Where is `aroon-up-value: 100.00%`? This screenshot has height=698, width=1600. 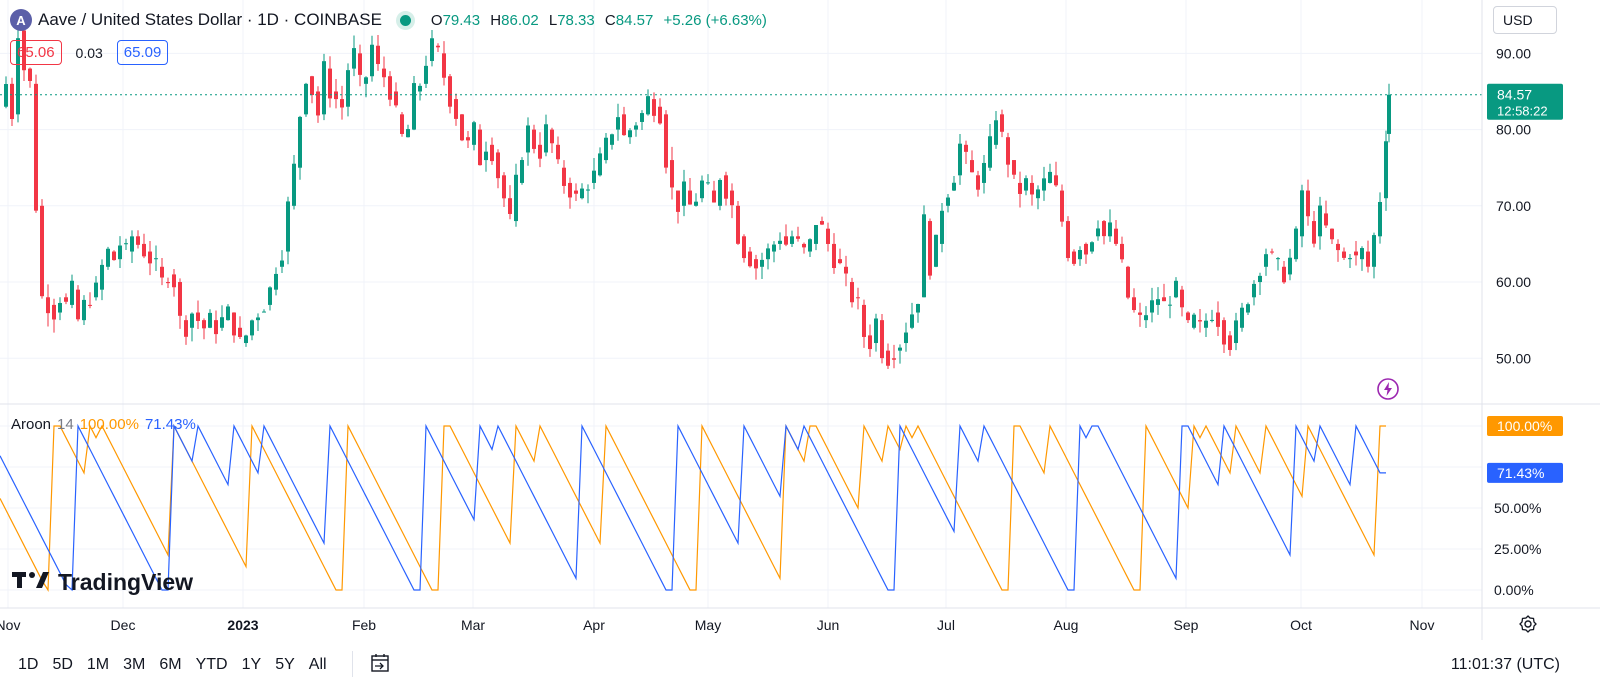 aroon-up-value: 100.00% is located at coordinates (109, 424).